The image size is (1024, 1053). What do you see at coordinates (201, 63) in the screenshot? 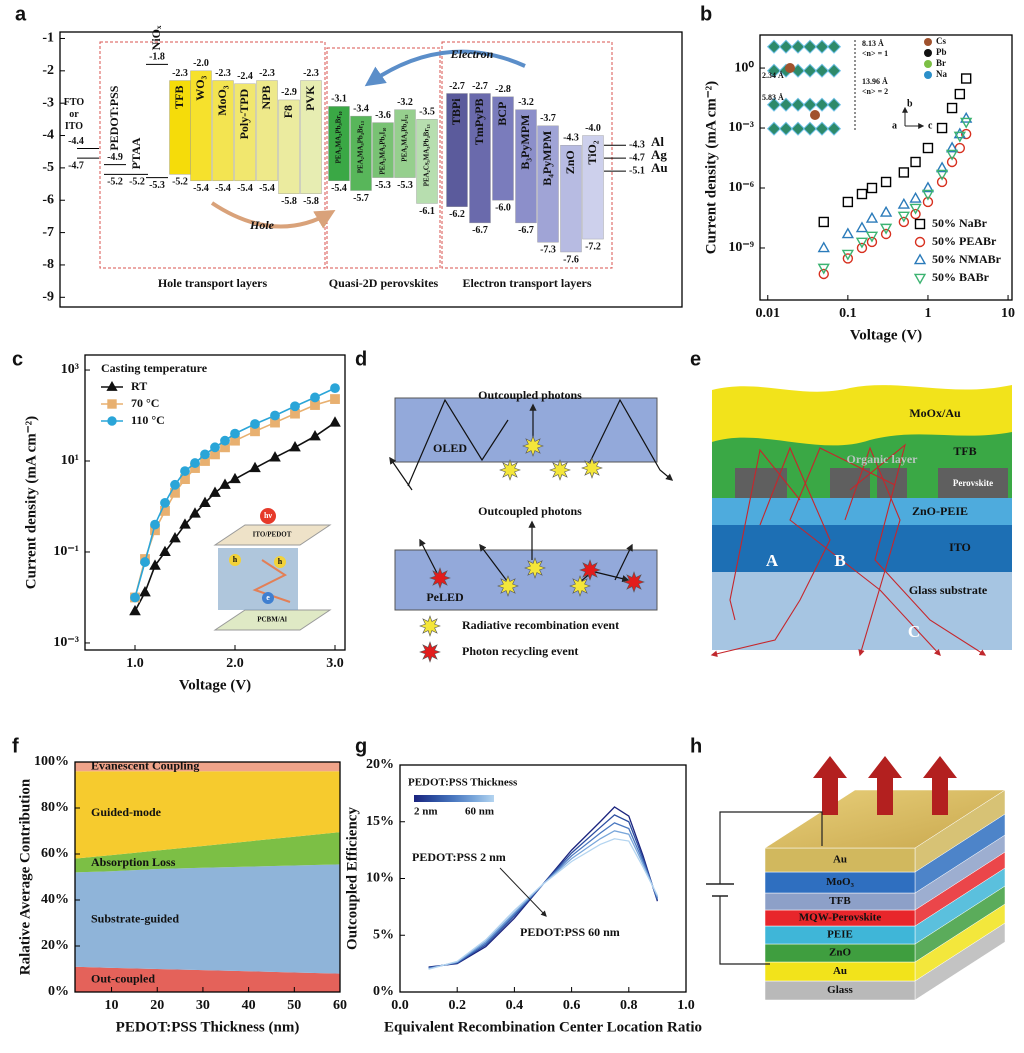
I see `level-label: -2.0` at bounding box center [201, 63].